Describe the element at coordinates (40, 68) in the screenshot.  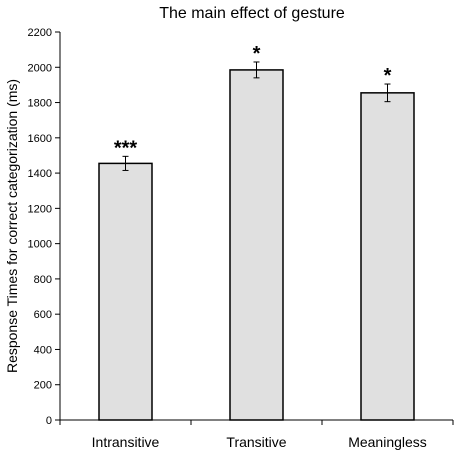
I see `y-tick-label: 2000` at that location.